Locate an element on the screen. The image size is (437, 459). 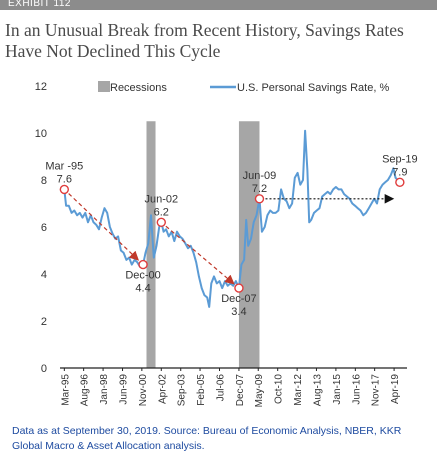
y-tick-label: 10 is located at coordinates (41, 134).